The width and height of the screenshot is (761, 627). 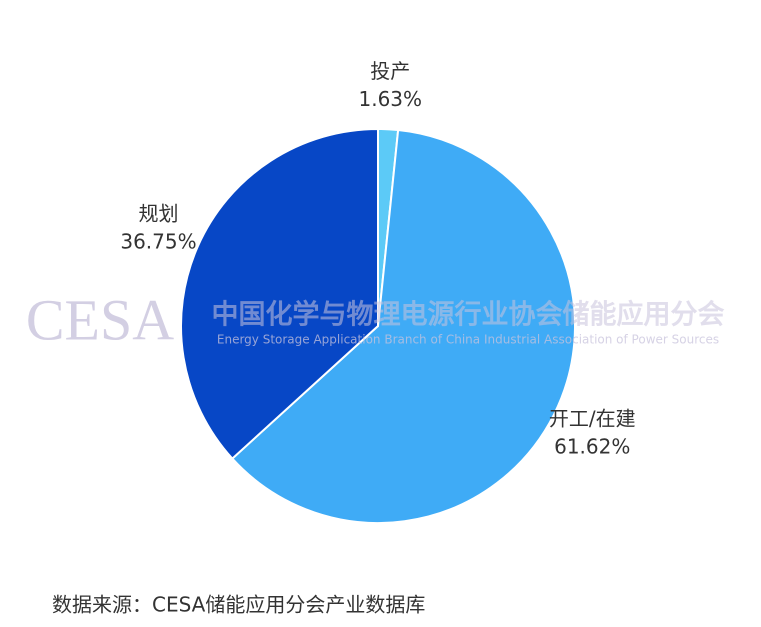 What do you see at coordinates (468, 315) in the screenshot?
I see `watermark-title: 中国化学与物理电源行业协会储能应用分会` at bounding box center [468, 315].